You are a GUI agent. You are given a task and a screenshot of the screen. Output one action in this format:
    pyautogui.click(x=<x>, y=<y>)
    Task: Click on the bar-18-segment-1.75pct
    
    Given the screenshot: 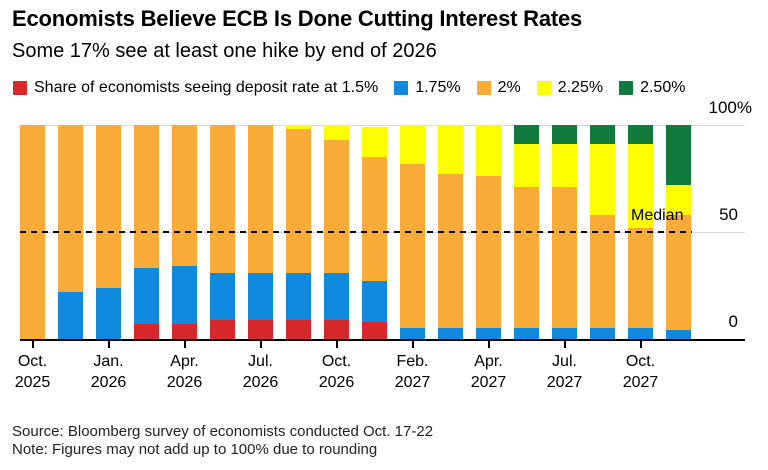 What is the action you would take?
    pyautogui.click(x=678, y=334)
    